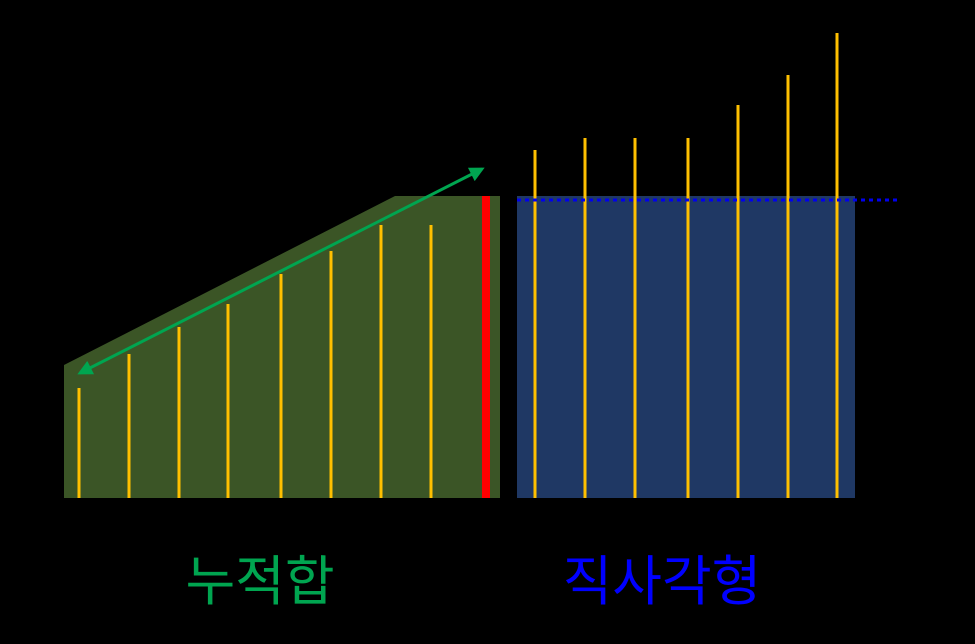 This screenshot has width=975, height=644. I want to click on slope-arrow, so click(281, 271).